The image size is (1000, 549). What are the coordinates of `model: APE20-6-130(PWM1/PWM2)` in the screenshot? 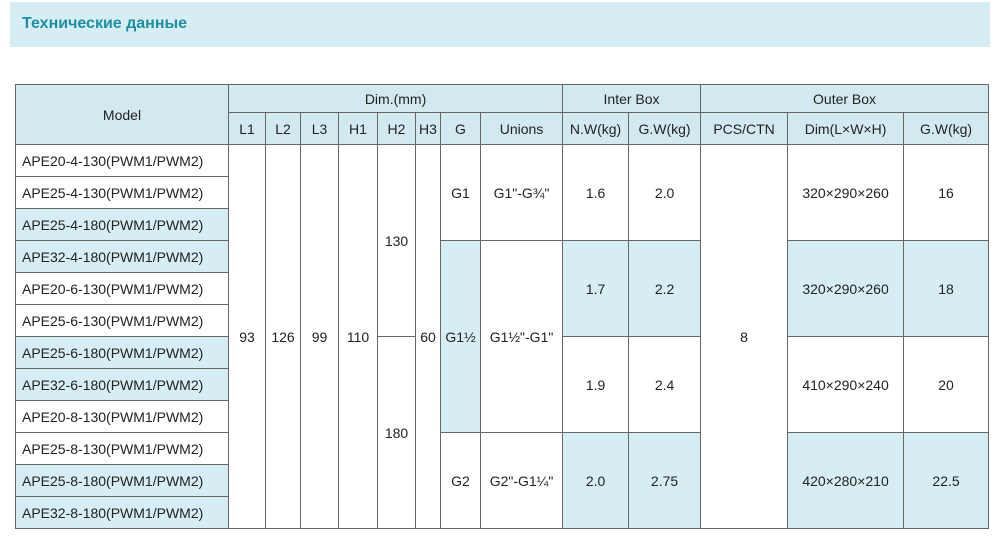 It's located at (122, 288).